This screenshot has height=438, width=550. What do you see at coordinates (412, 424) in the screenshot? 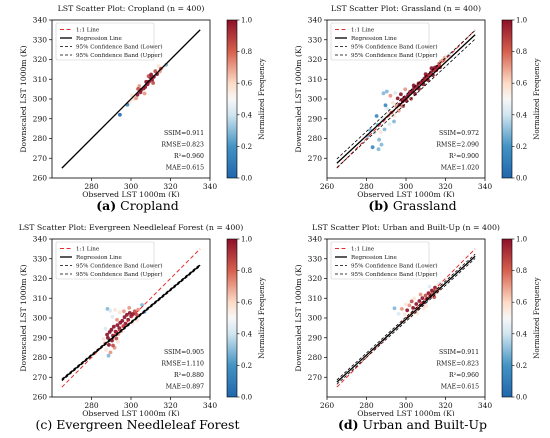
I see `panel-caption: (d) Urban and Built-Up` at bounding box center [412, 424].